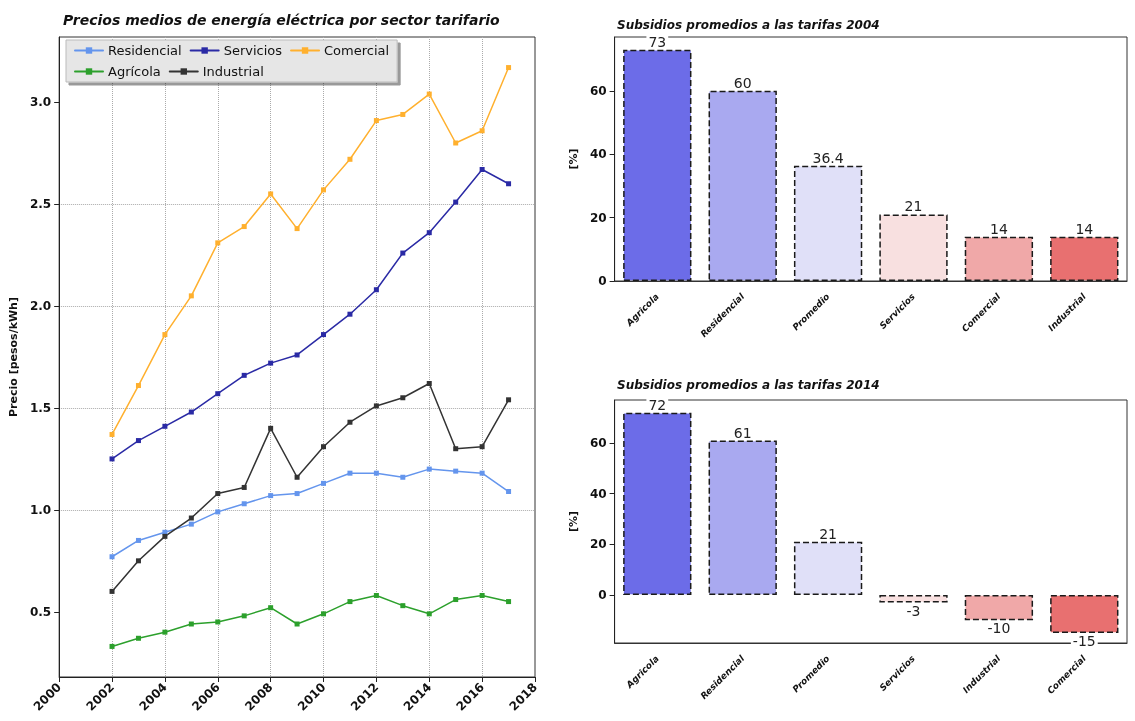 The image size is (1135, 721). Describe the element at coordinates (742, 82) in the screenshot. I see `data-label: 60` at that location.